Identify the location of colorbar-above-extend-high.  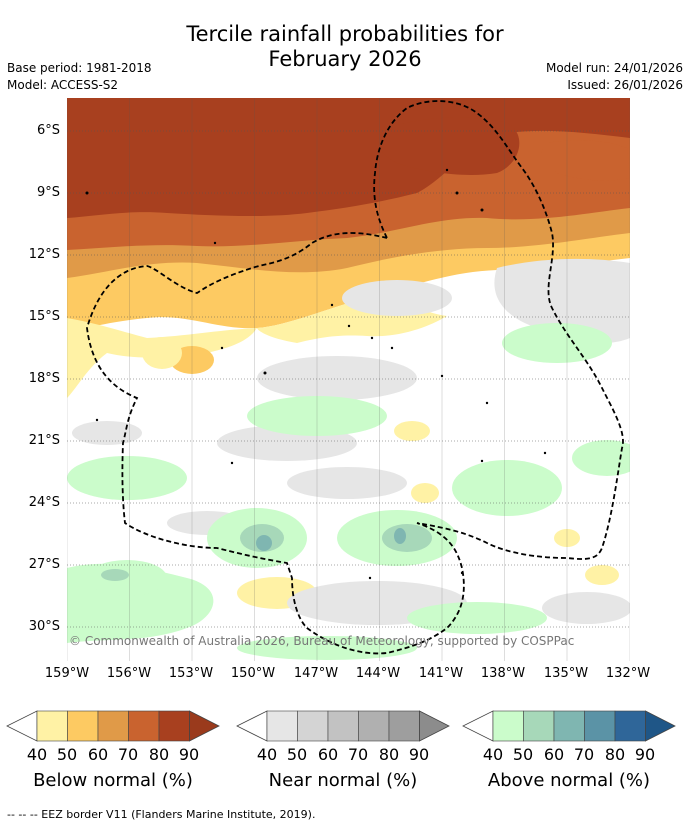
(660, 726).